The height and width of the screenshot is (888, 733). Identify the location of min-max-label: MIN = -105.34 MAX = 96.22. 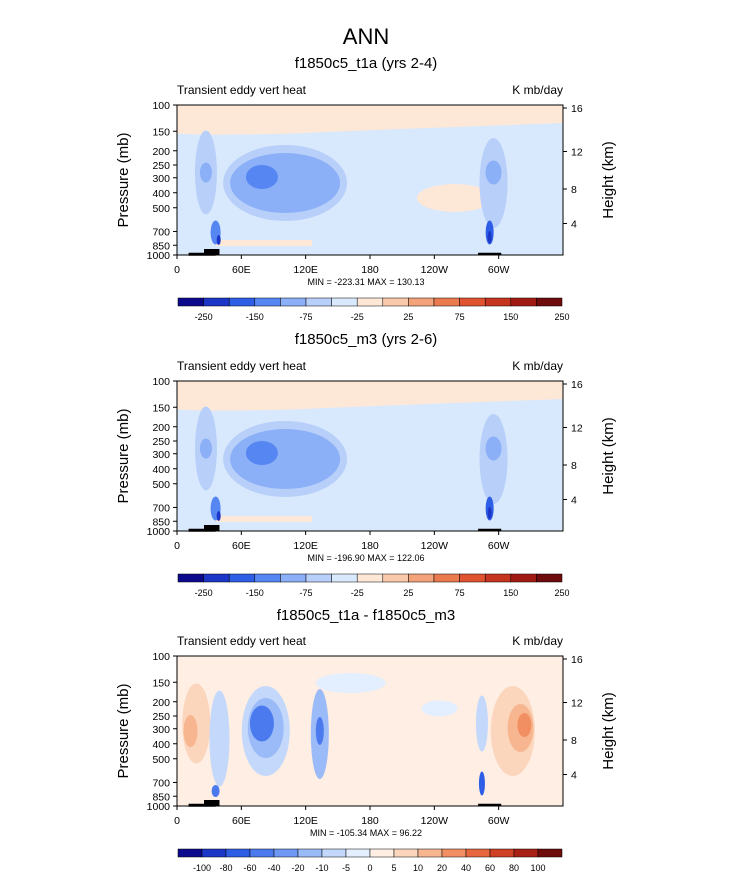
(366, 833).